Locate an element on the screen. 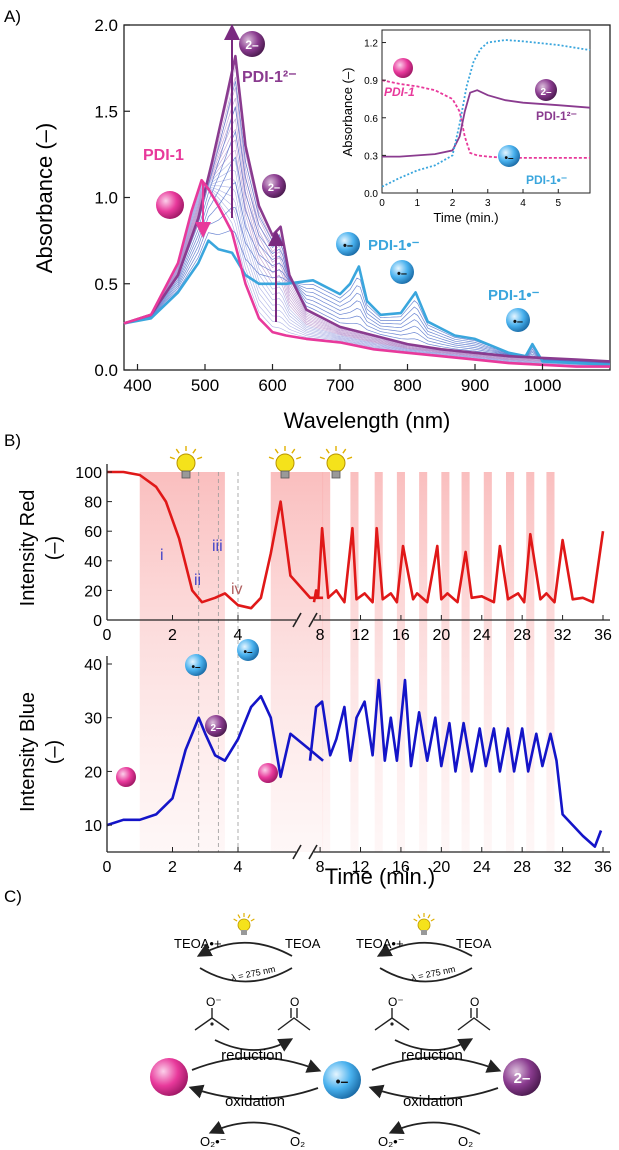  spectrum-pdi1 is located at coordinates (366, 273).